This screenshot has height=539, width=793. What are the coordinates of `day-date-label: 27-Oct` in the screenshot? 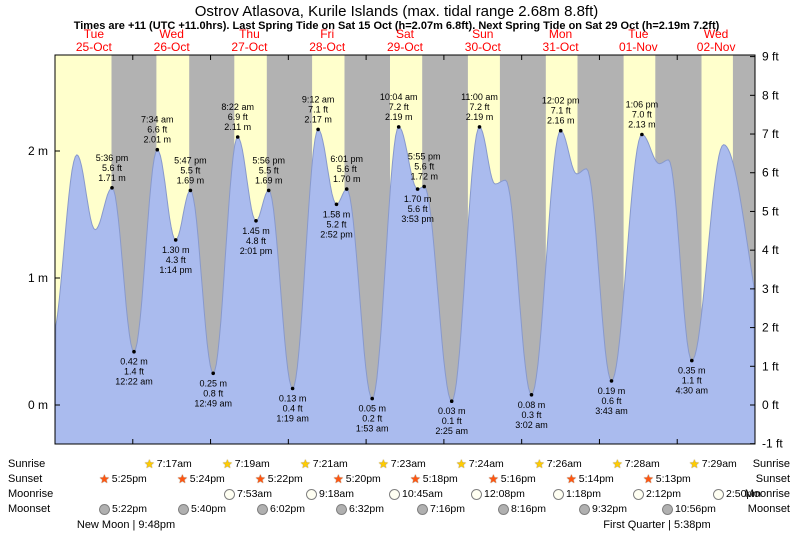 It's located at (249, 47).